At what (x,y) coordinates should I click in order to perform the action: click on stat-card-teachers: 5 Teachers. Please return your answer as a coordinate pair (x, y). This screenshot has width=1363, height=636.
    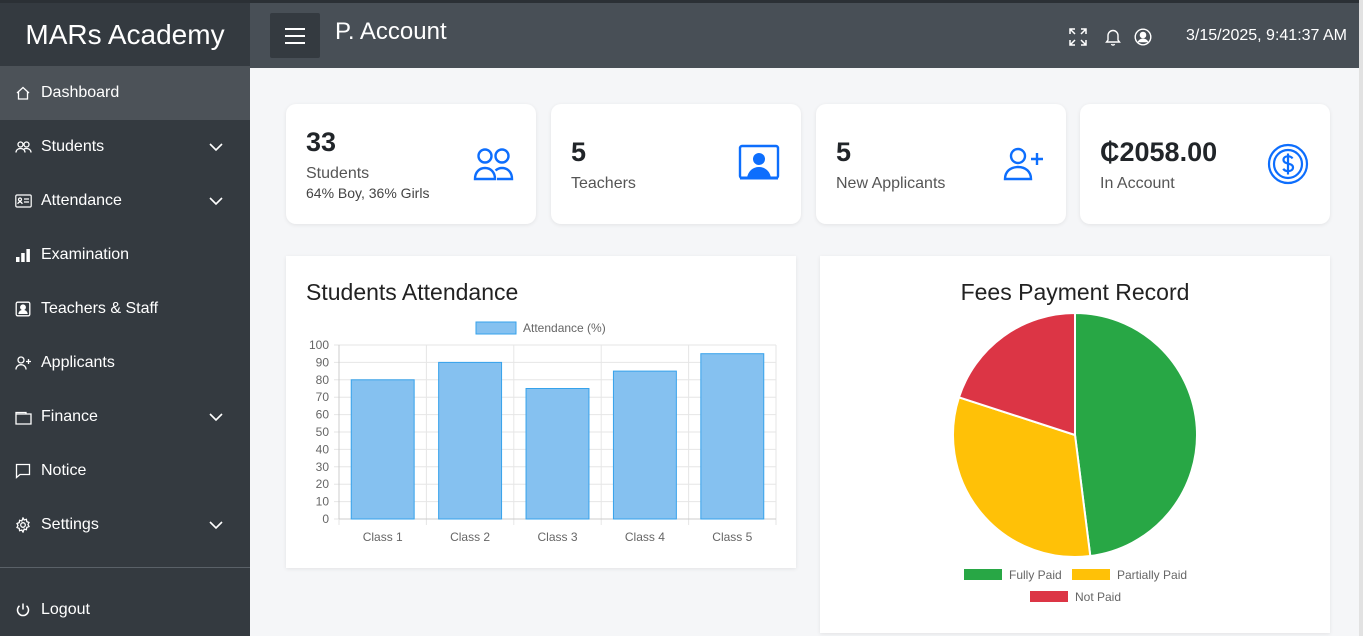
    Looking at the image, I should click on (676, 164).